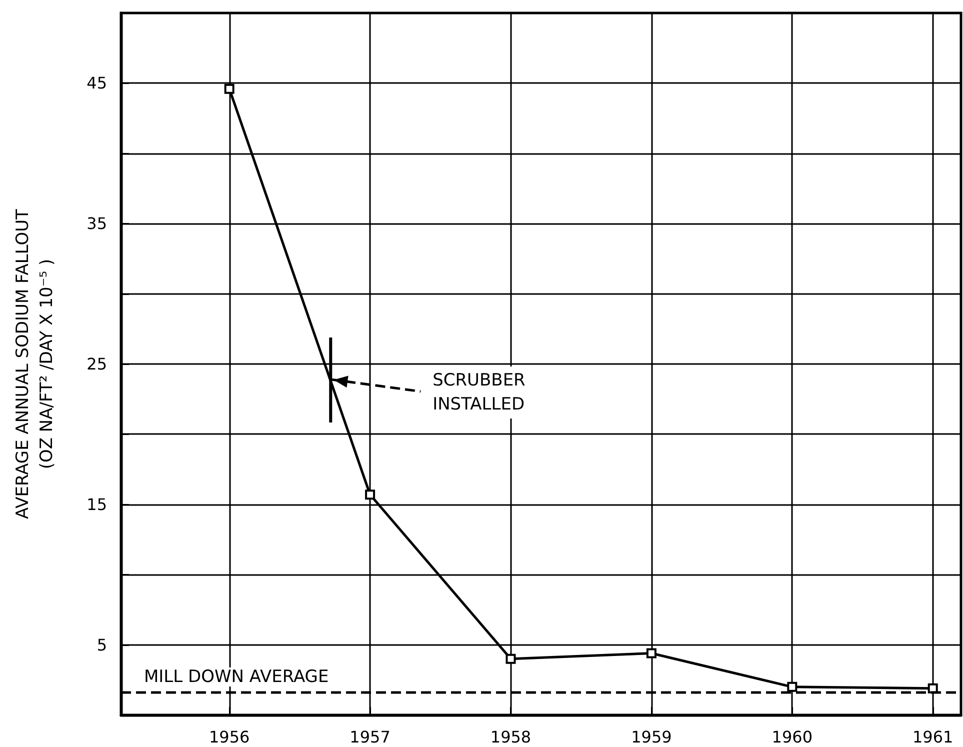 The height and width of the screenshot is (747, 963). I want to click on ref-line-label: MILL DOWN AVERAGE, so click(236, 677).